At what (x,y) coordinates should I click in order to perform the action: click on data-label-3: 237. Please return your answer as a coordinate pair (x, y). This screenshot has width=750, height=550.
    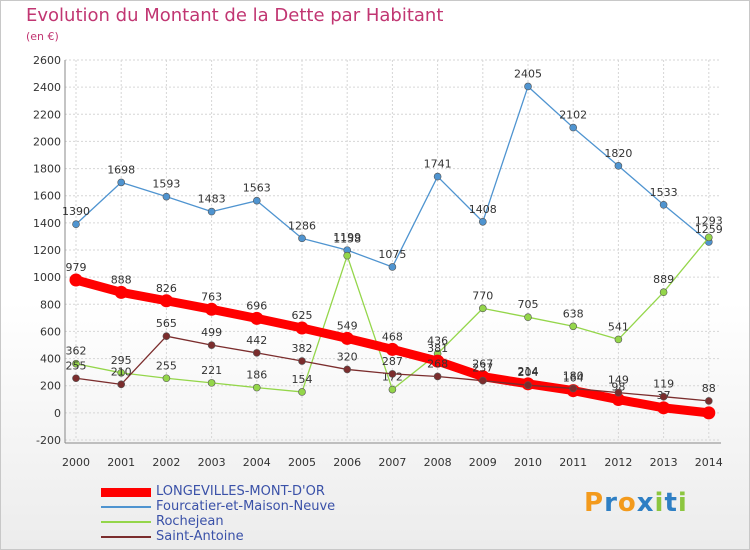
    Looking at the image, I should click on (482, 368).